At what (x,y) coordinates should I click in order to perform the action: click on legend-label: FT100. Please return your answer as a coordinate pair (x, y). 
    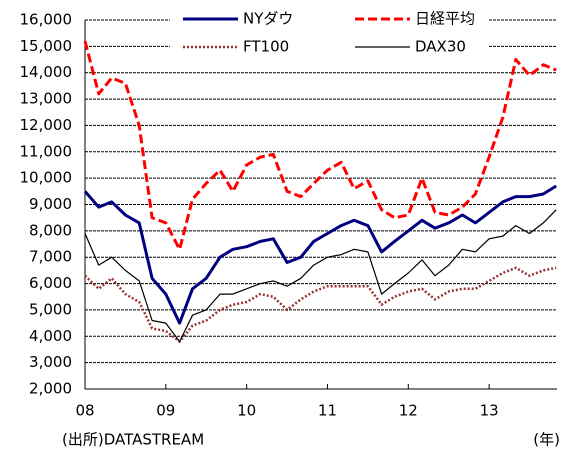
    Looking at the image, I should click on (266, 47).